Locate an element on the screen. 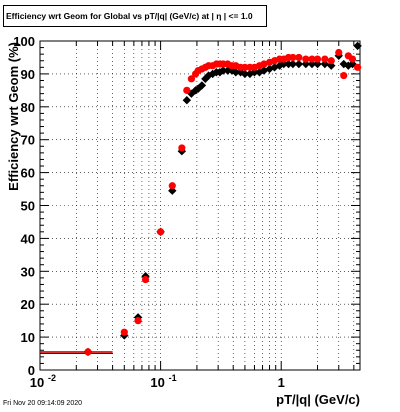  x-tick-label-0.1-exponent: -1 is located at coordinates (173, 378).